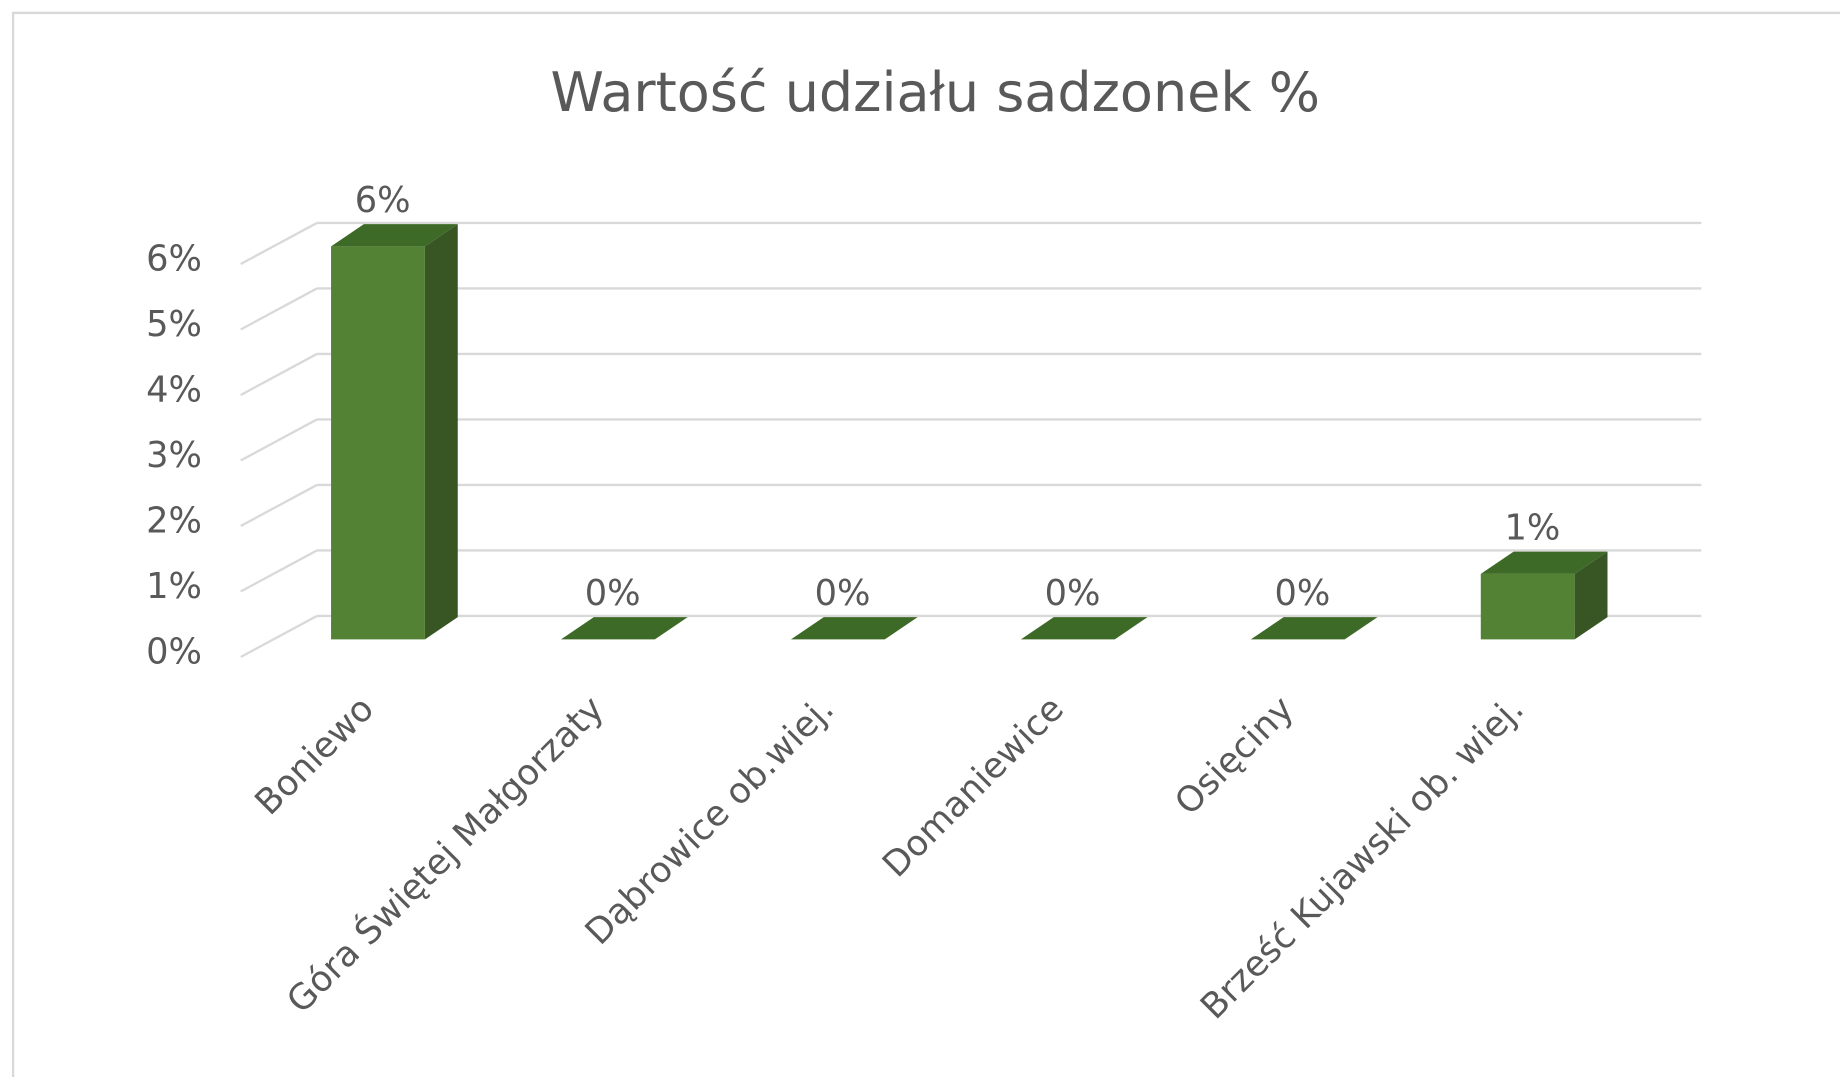 The width and height of the screenshot is (1840, 1077). I want to click on y-tick-label: 4%, so click(174, 389).